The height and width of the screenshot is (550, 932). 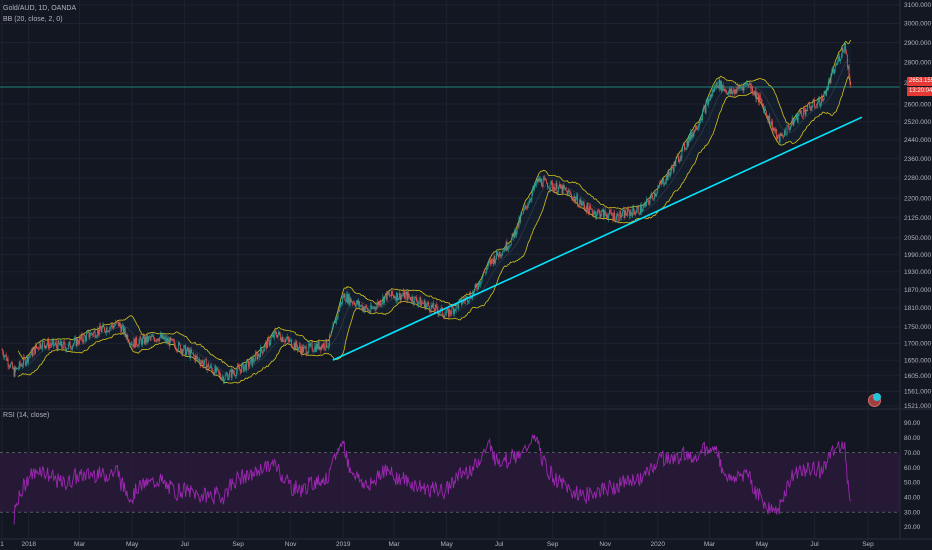 What do you see at coordinates (919, 81) in the screenshot?
I see `last-price-tag: 2653.155` at bounding box center [919, 81].